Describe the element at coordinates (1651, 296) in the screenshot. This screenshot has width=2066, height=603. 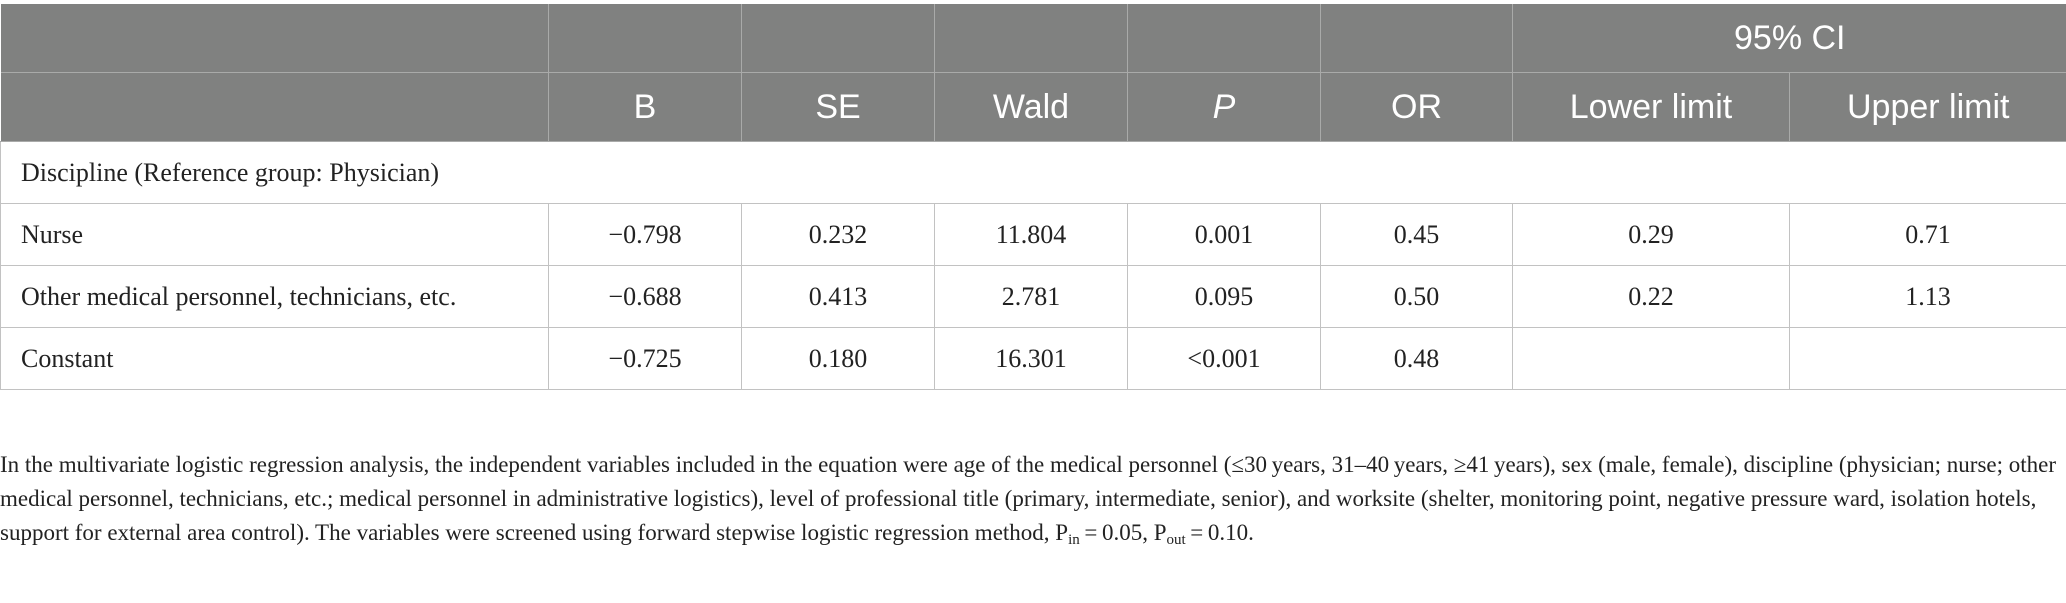
I see `cell-lower: 0.22` at that location.